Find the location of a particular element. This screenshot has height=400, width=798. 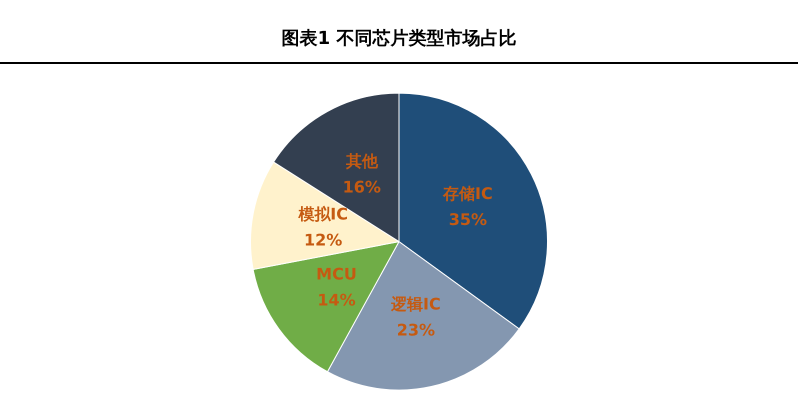

data-label: 35% is located at coordinates (467, 220).